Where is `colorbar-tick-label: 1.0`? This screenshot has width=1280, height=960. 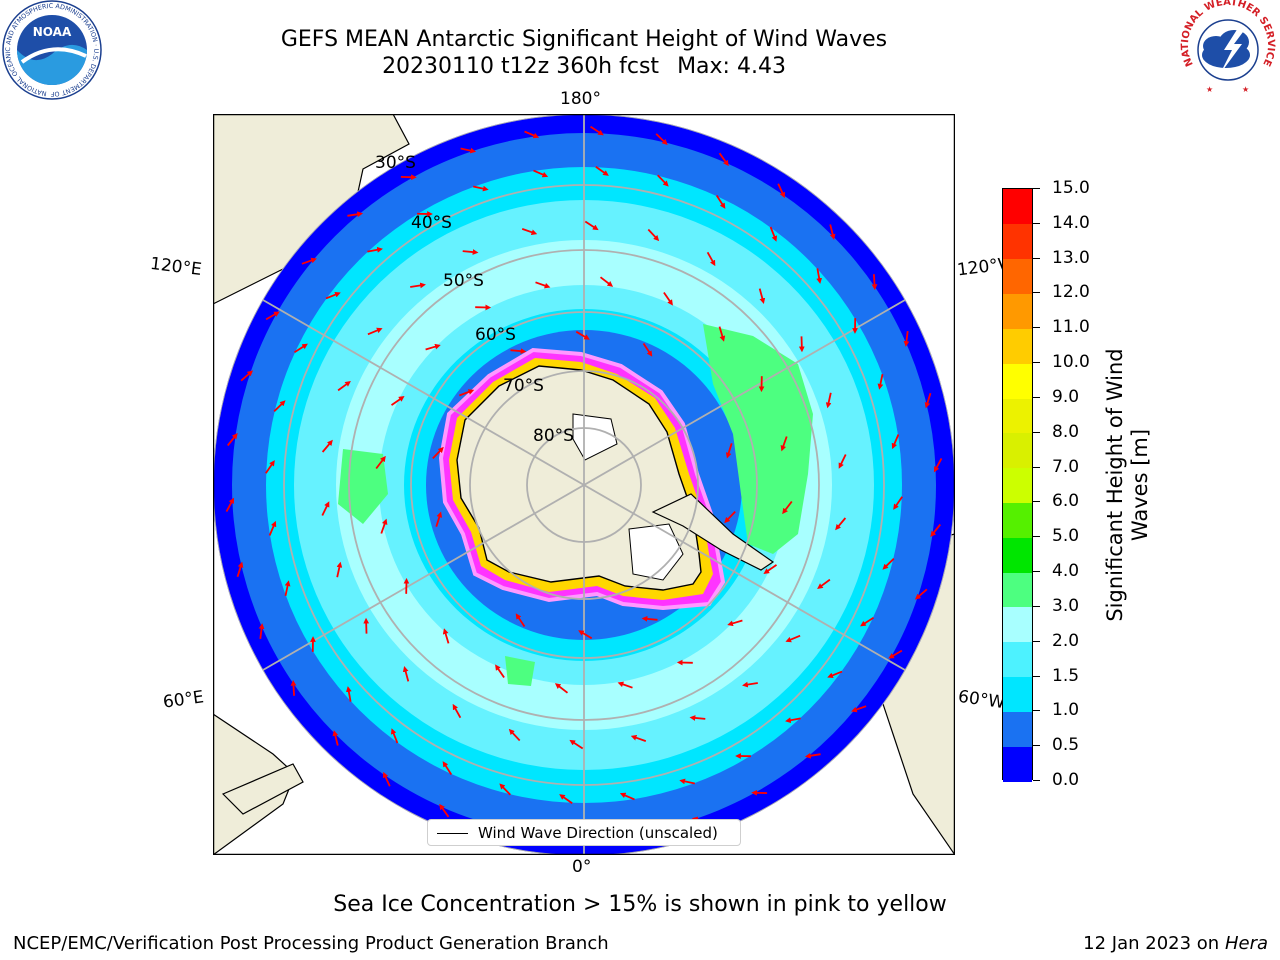 colorbar-tick-label: 1.0 is located at coordinates (1066, 710).